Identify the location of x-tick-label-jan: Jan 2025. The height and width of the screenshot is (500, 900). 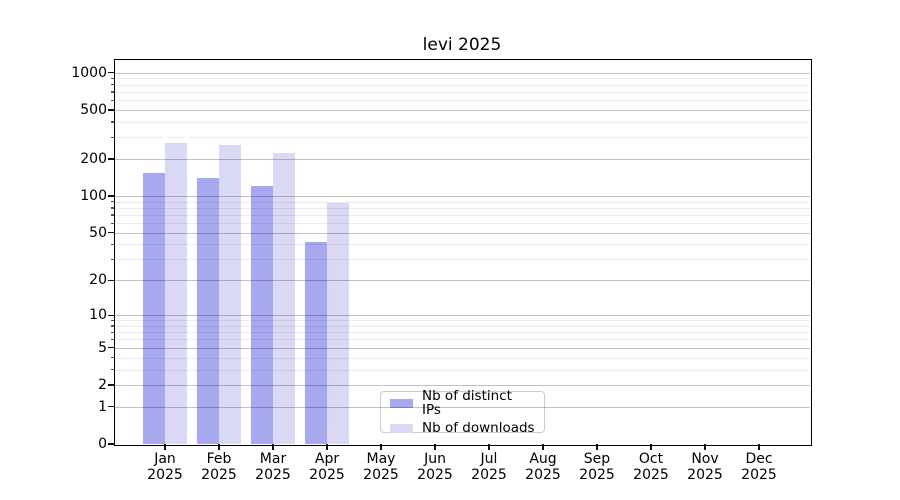
(165, 467).